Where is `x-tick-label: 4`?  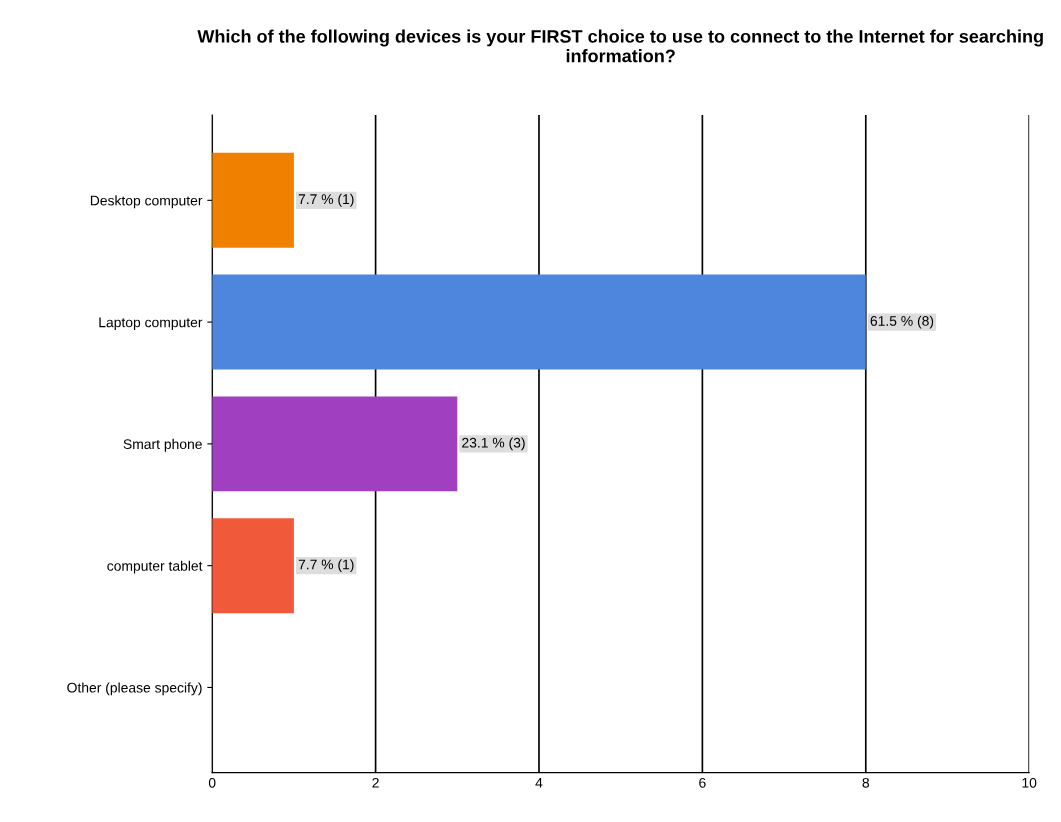 x-tick-label: 4 is located at coordinates (539, 783).